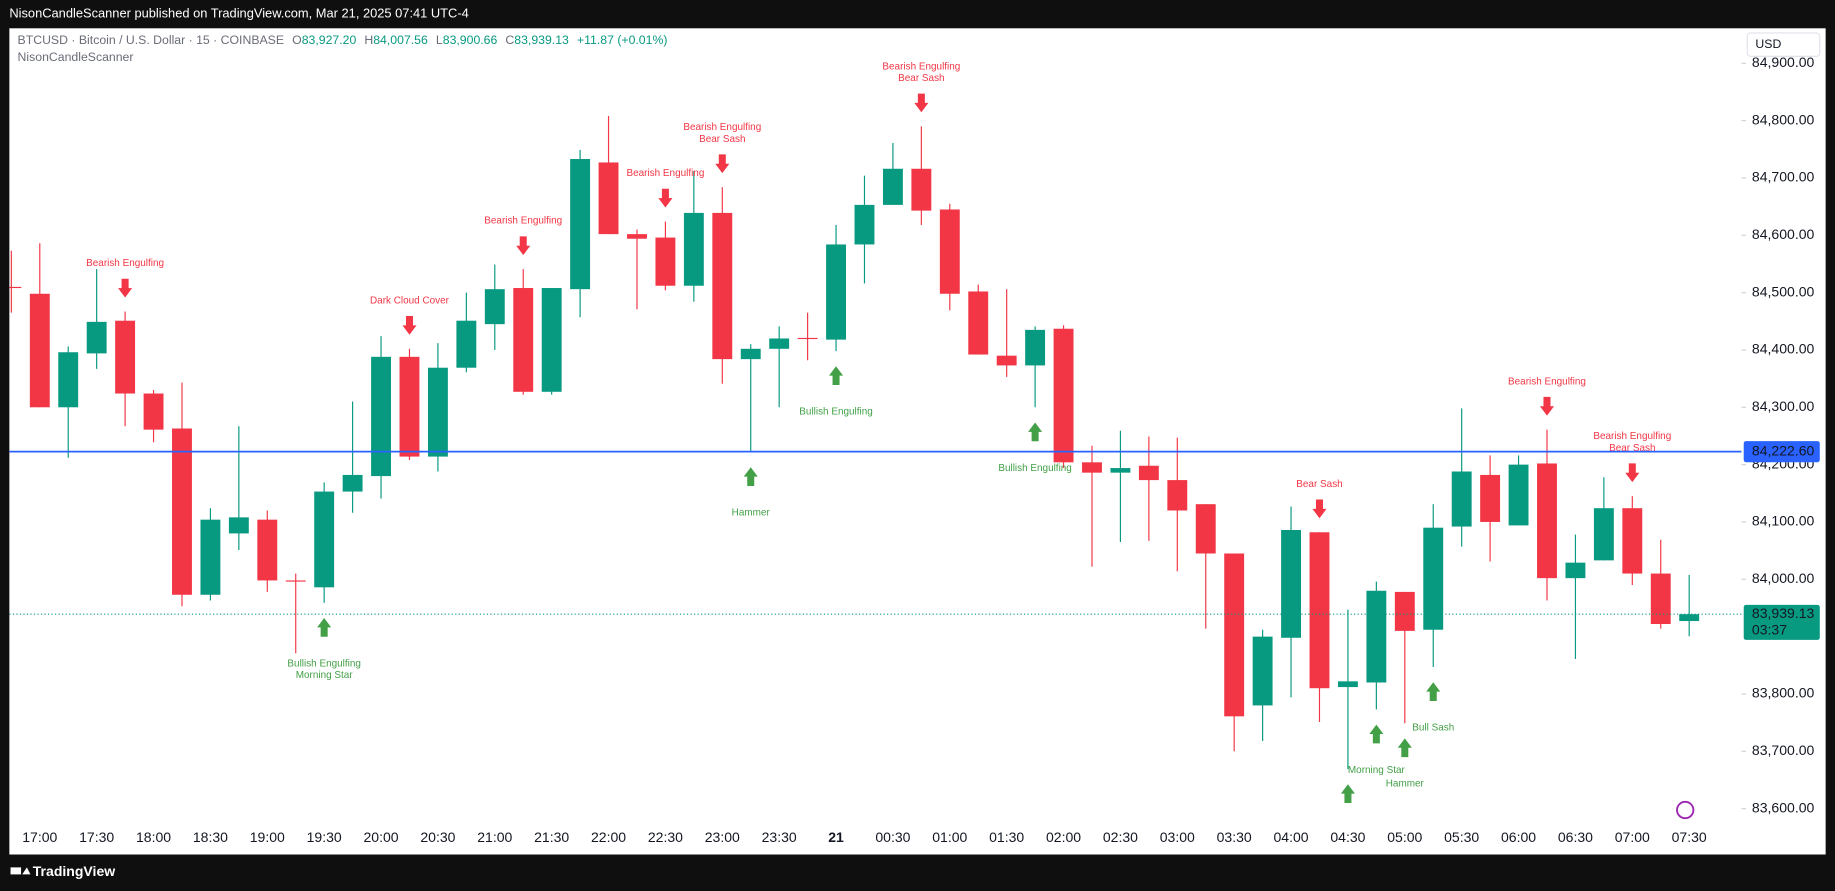  I want to click on x-tick-label: 21, so click(836, 837).